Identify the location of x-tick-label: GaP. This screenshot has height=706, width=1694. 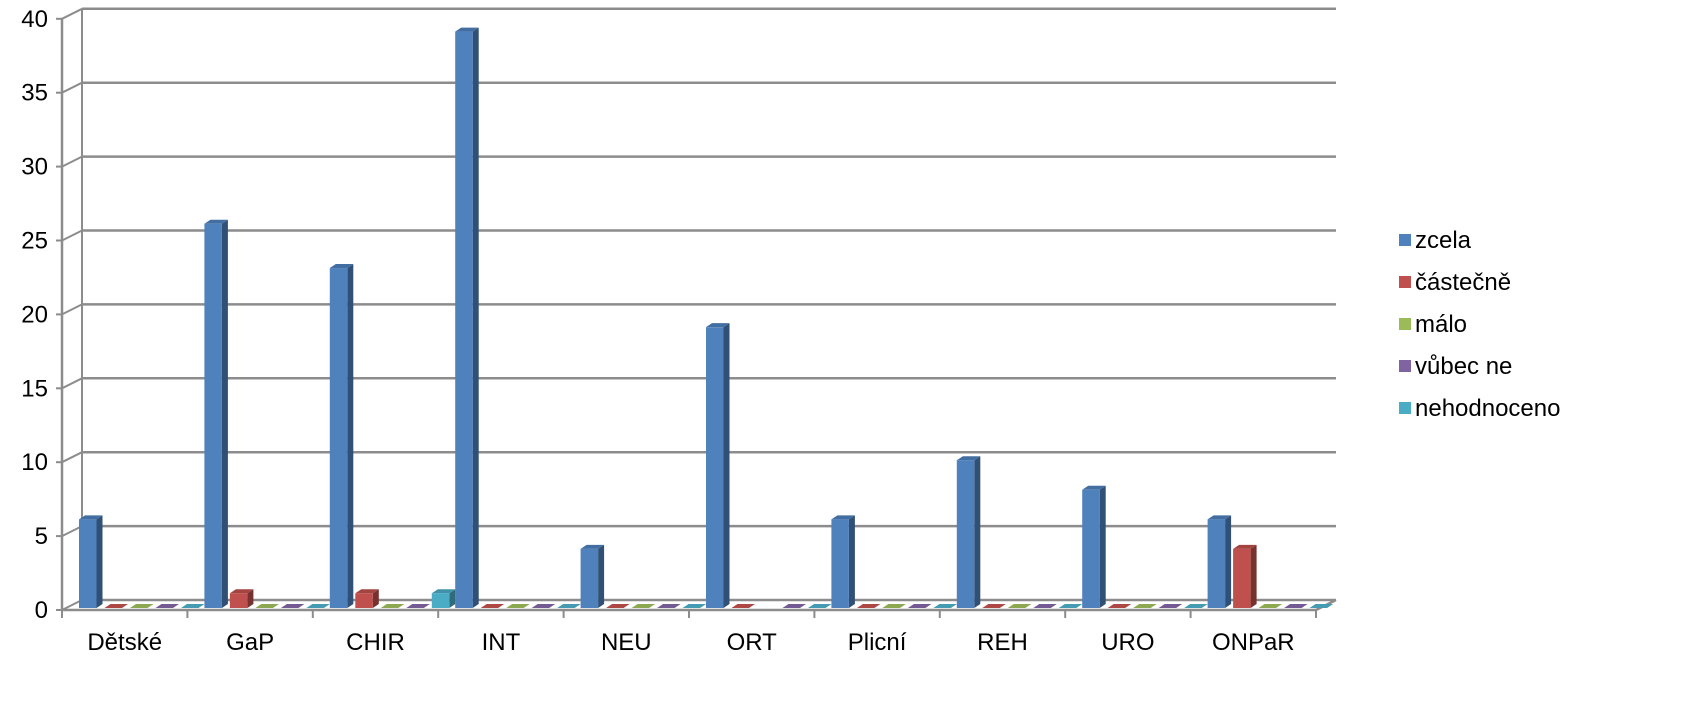
(250, 642).